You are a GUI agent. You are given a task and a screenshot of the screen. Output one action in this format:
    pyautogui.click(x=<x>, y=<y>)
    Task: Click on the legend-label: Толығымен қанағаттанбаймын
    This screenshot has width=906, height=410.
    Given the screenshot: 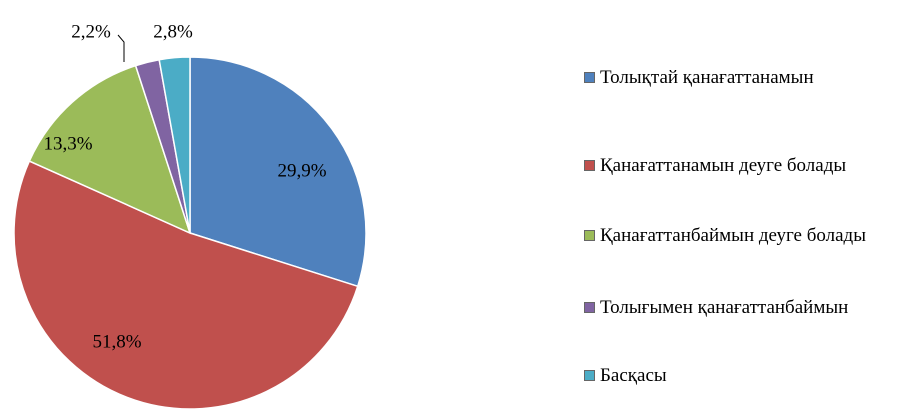 What is the action you would take?
    pyautogui.click(x=724, y=307)
    